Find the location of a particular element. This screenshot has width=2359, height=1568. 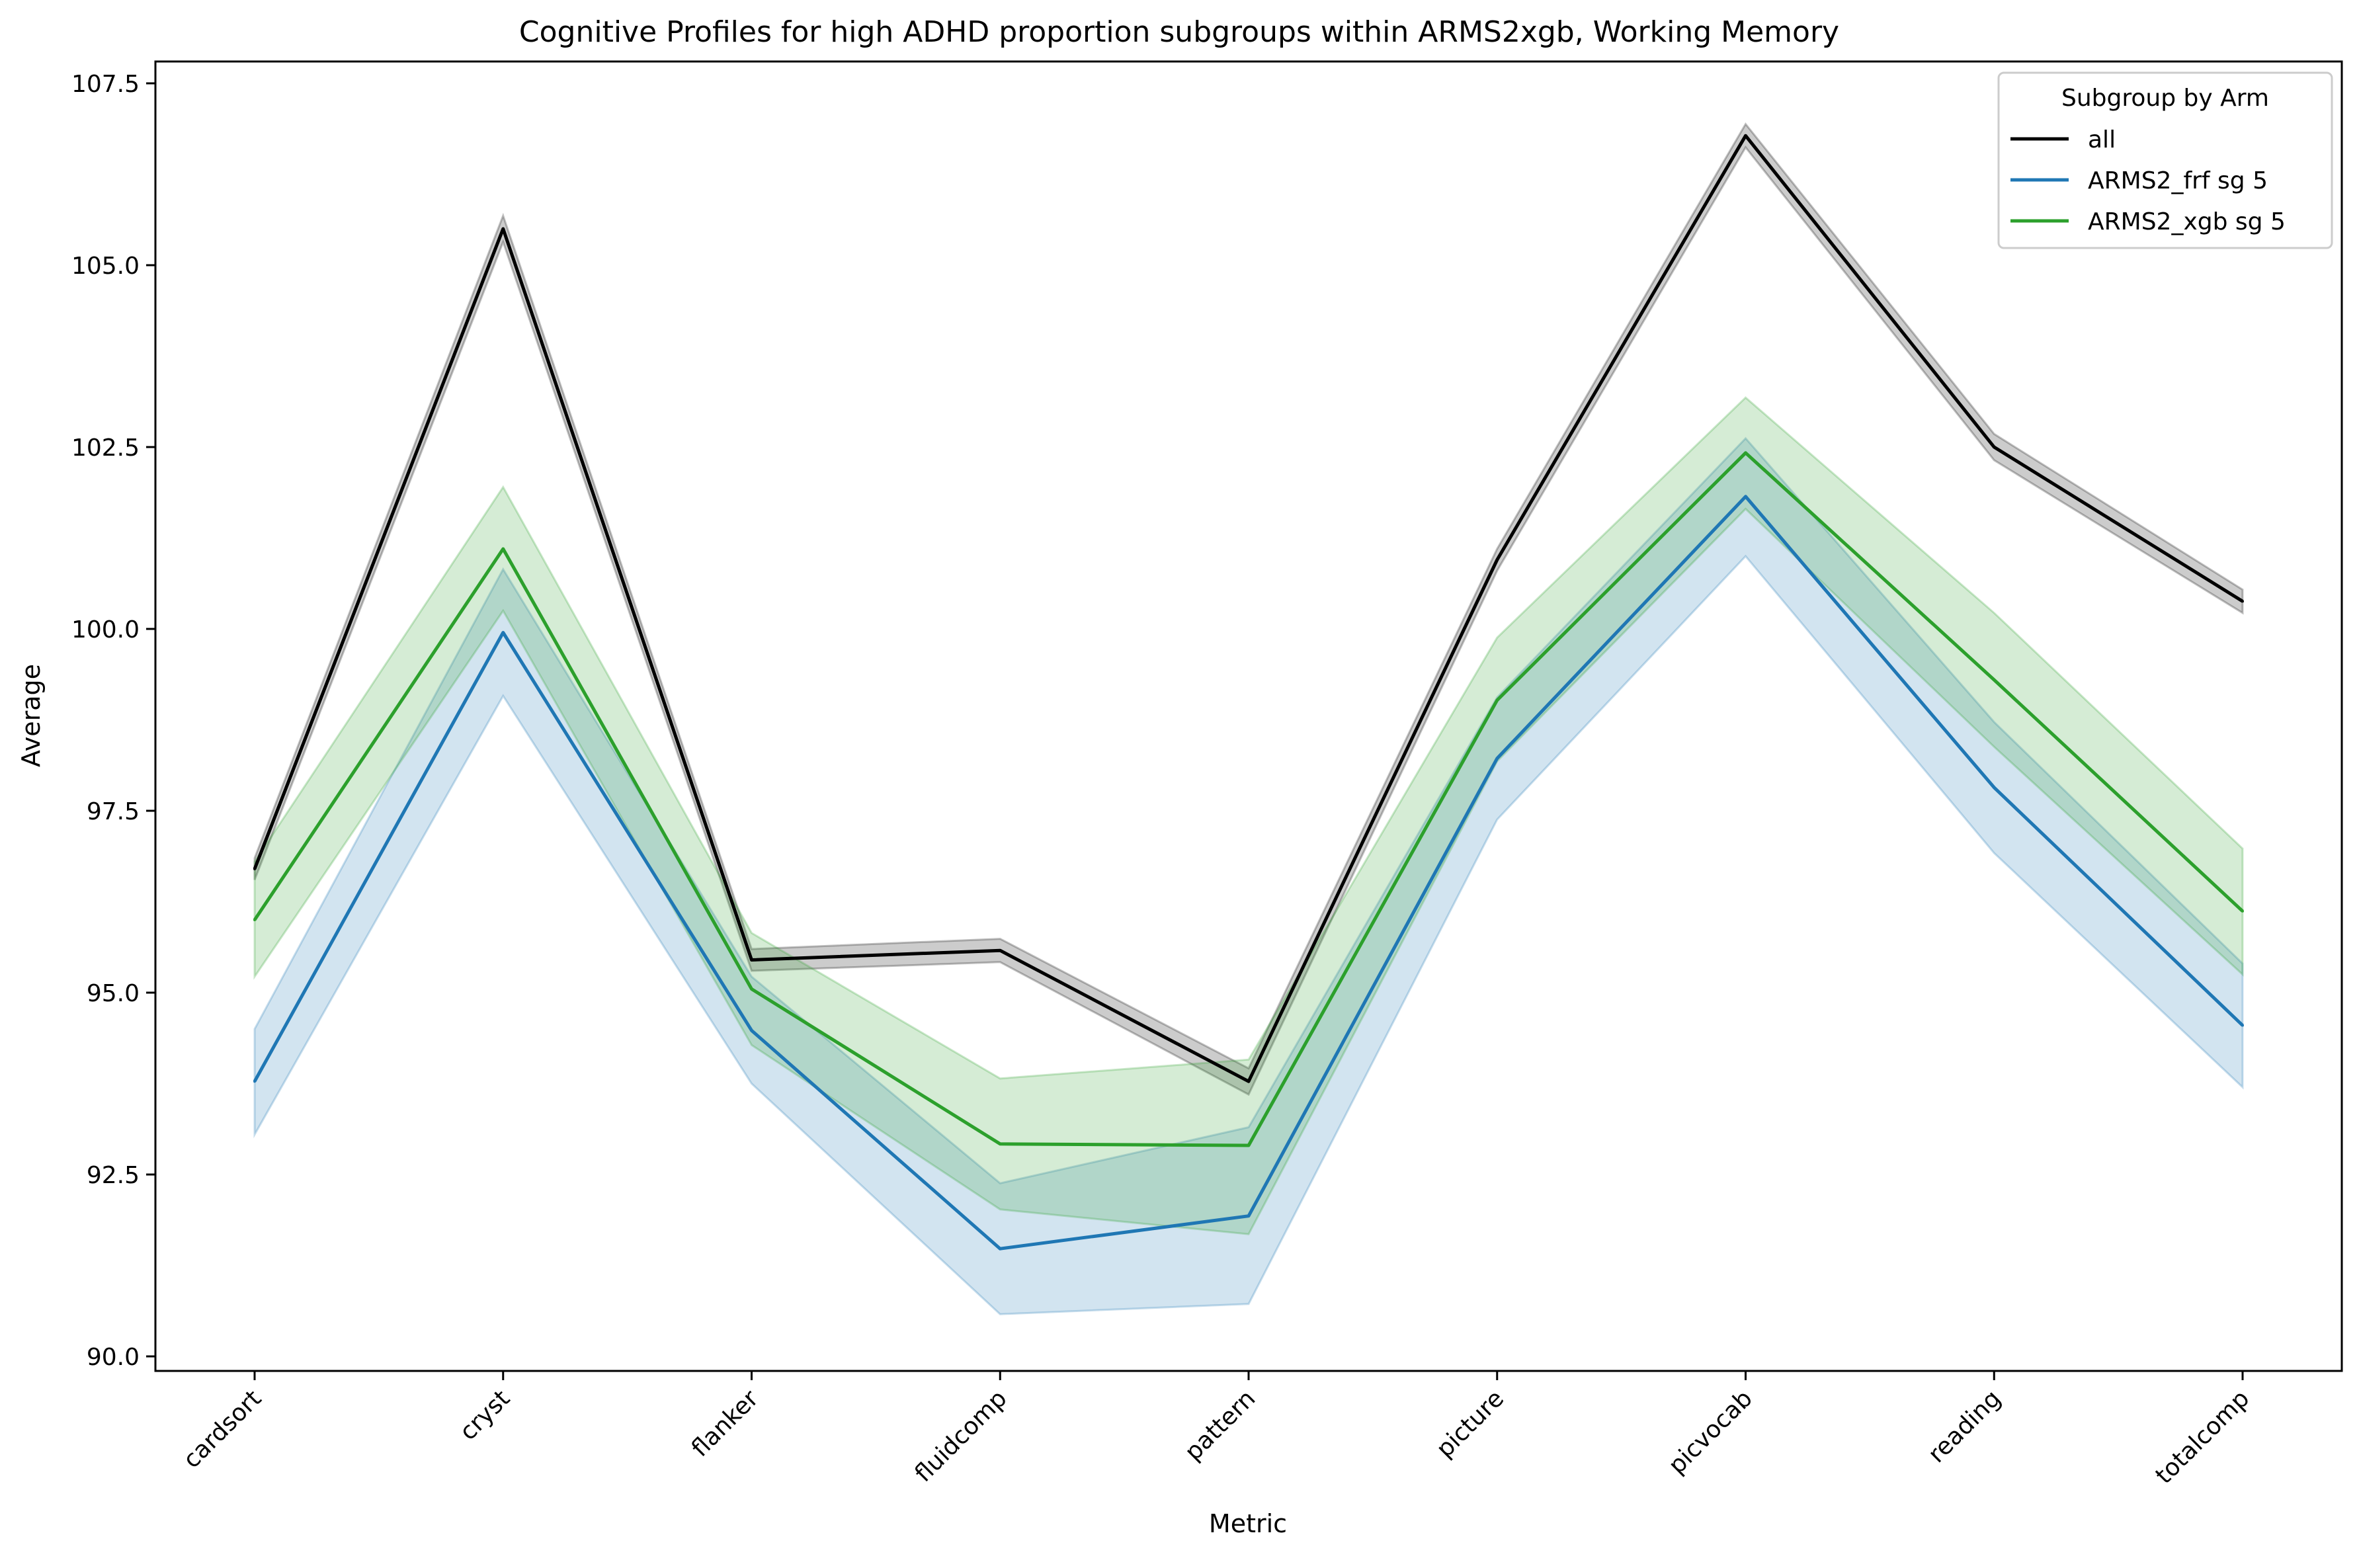

legend-label-1: ARMS2_frf sg 5 is located at coordinates (2178, 180).